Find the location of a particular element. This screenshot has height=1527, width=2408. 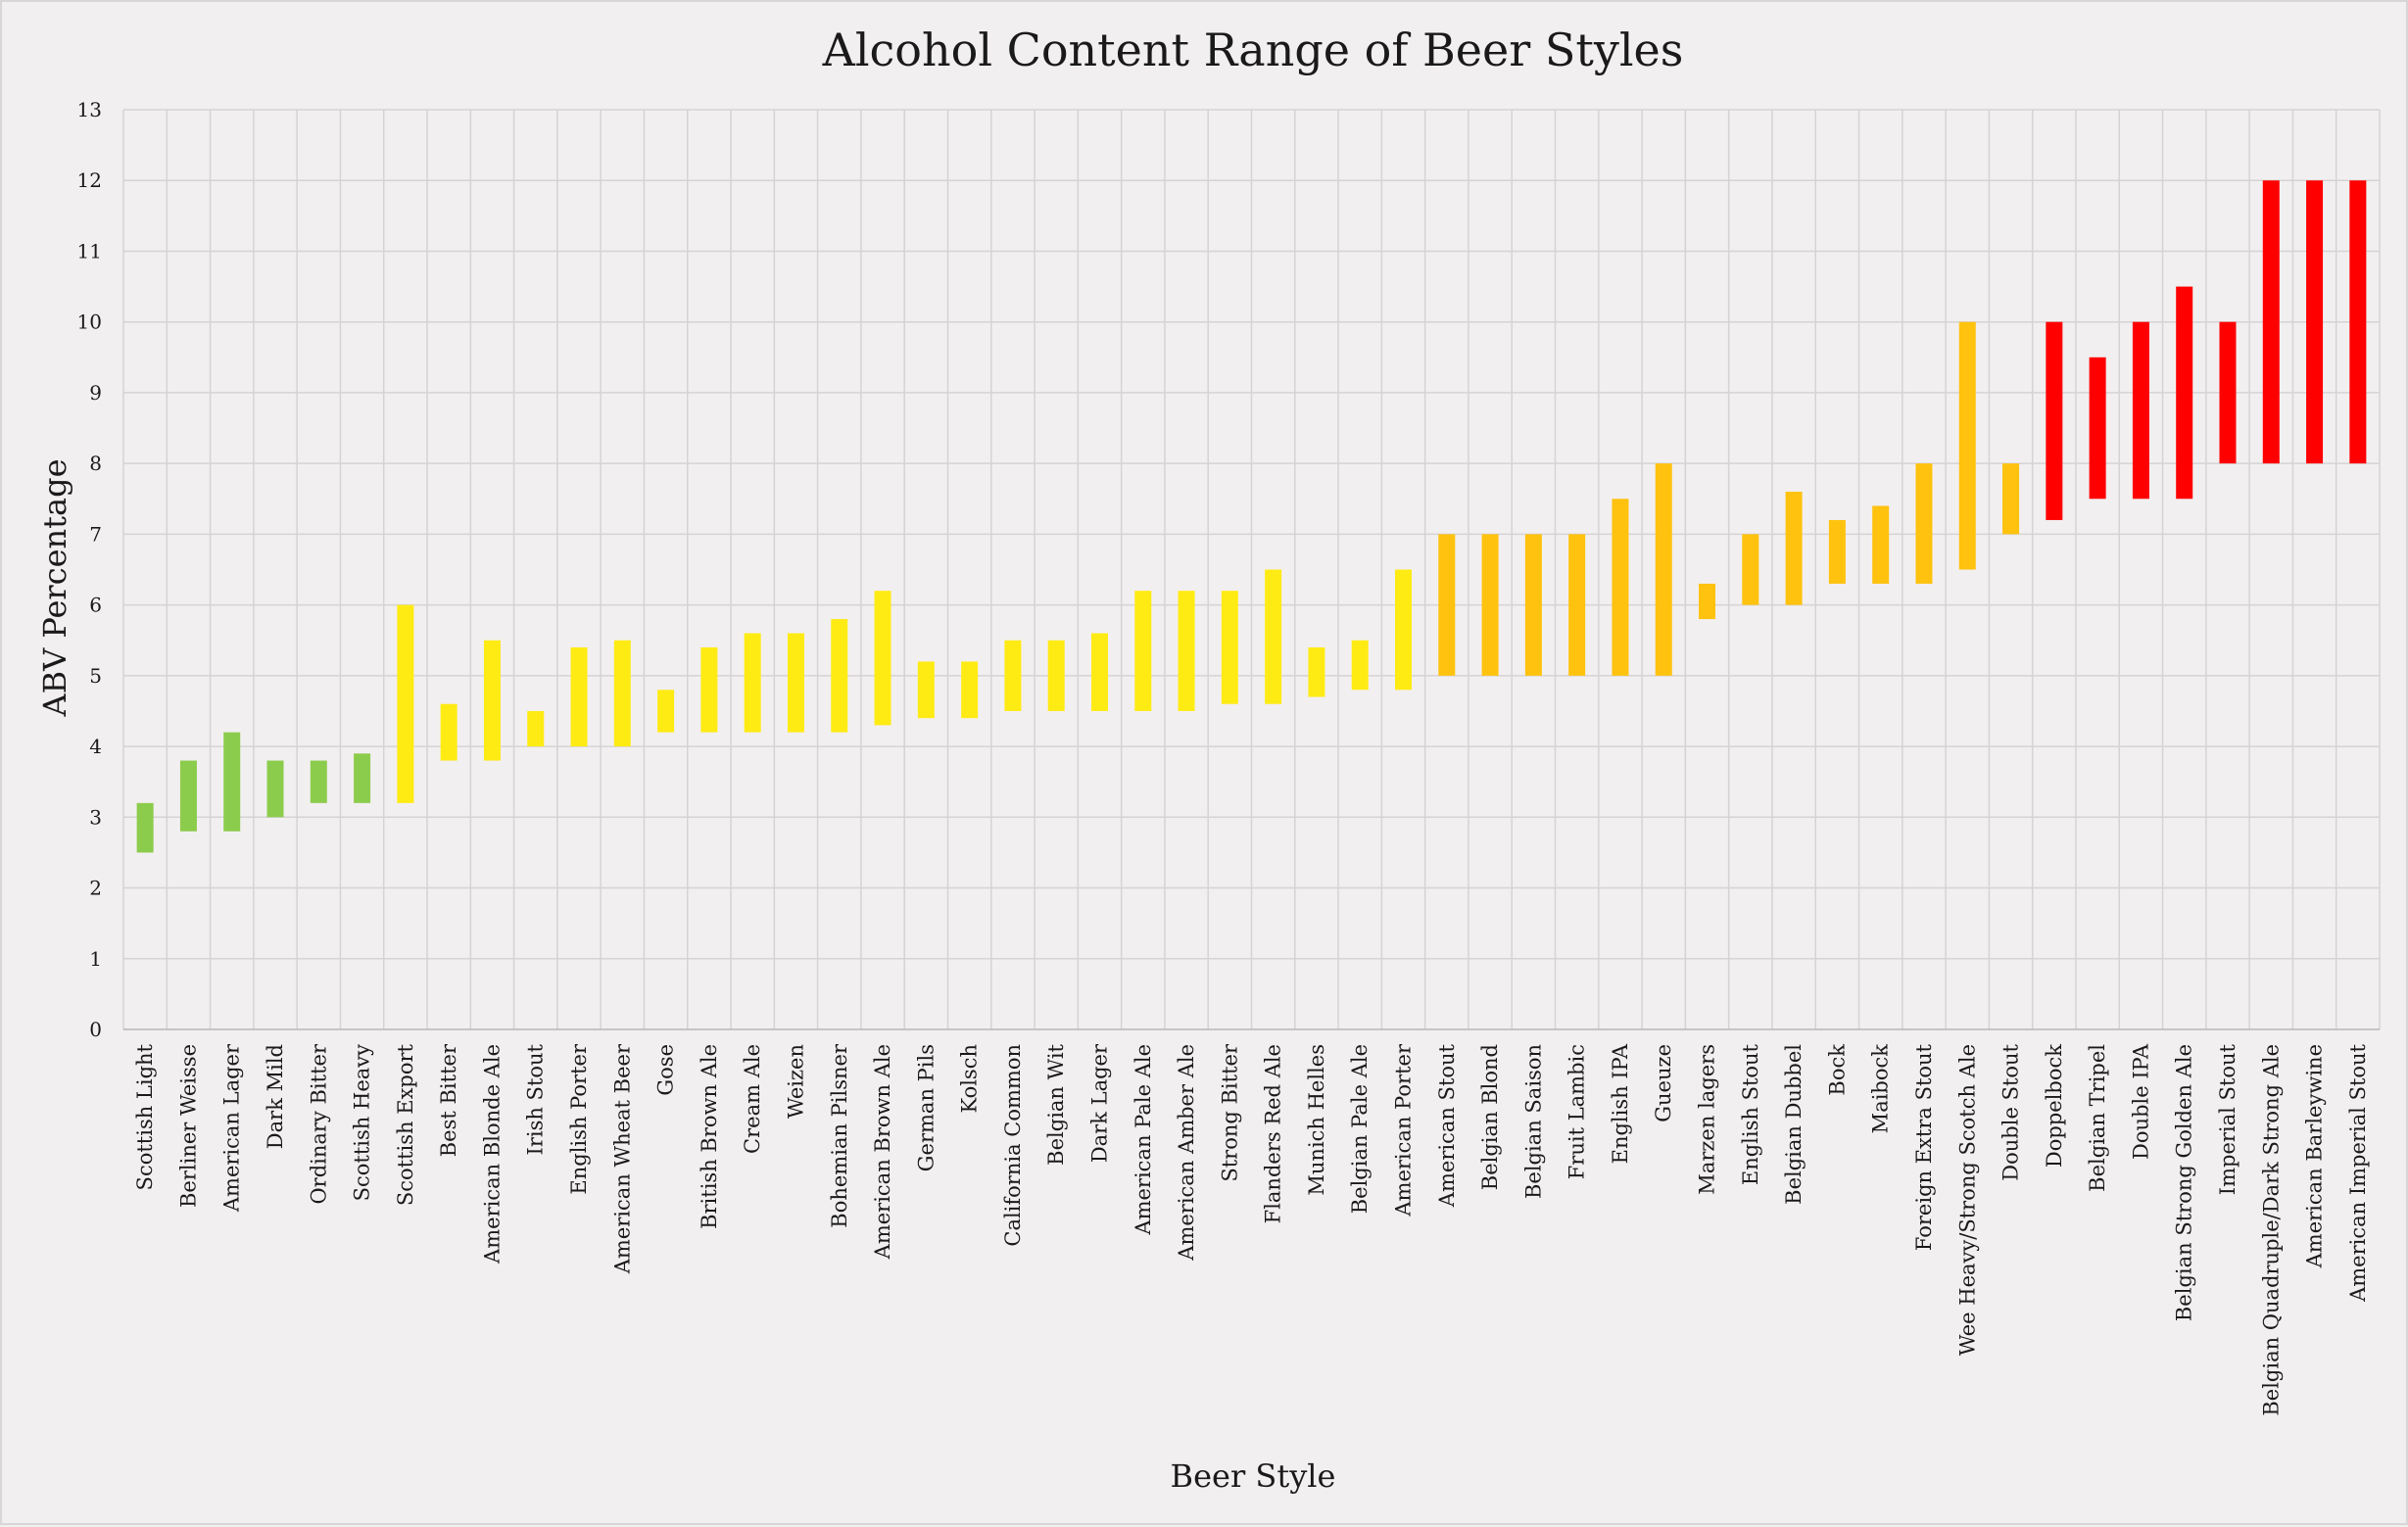

x-tick-label: Scottish Export is located at coordinates (405, 1124).